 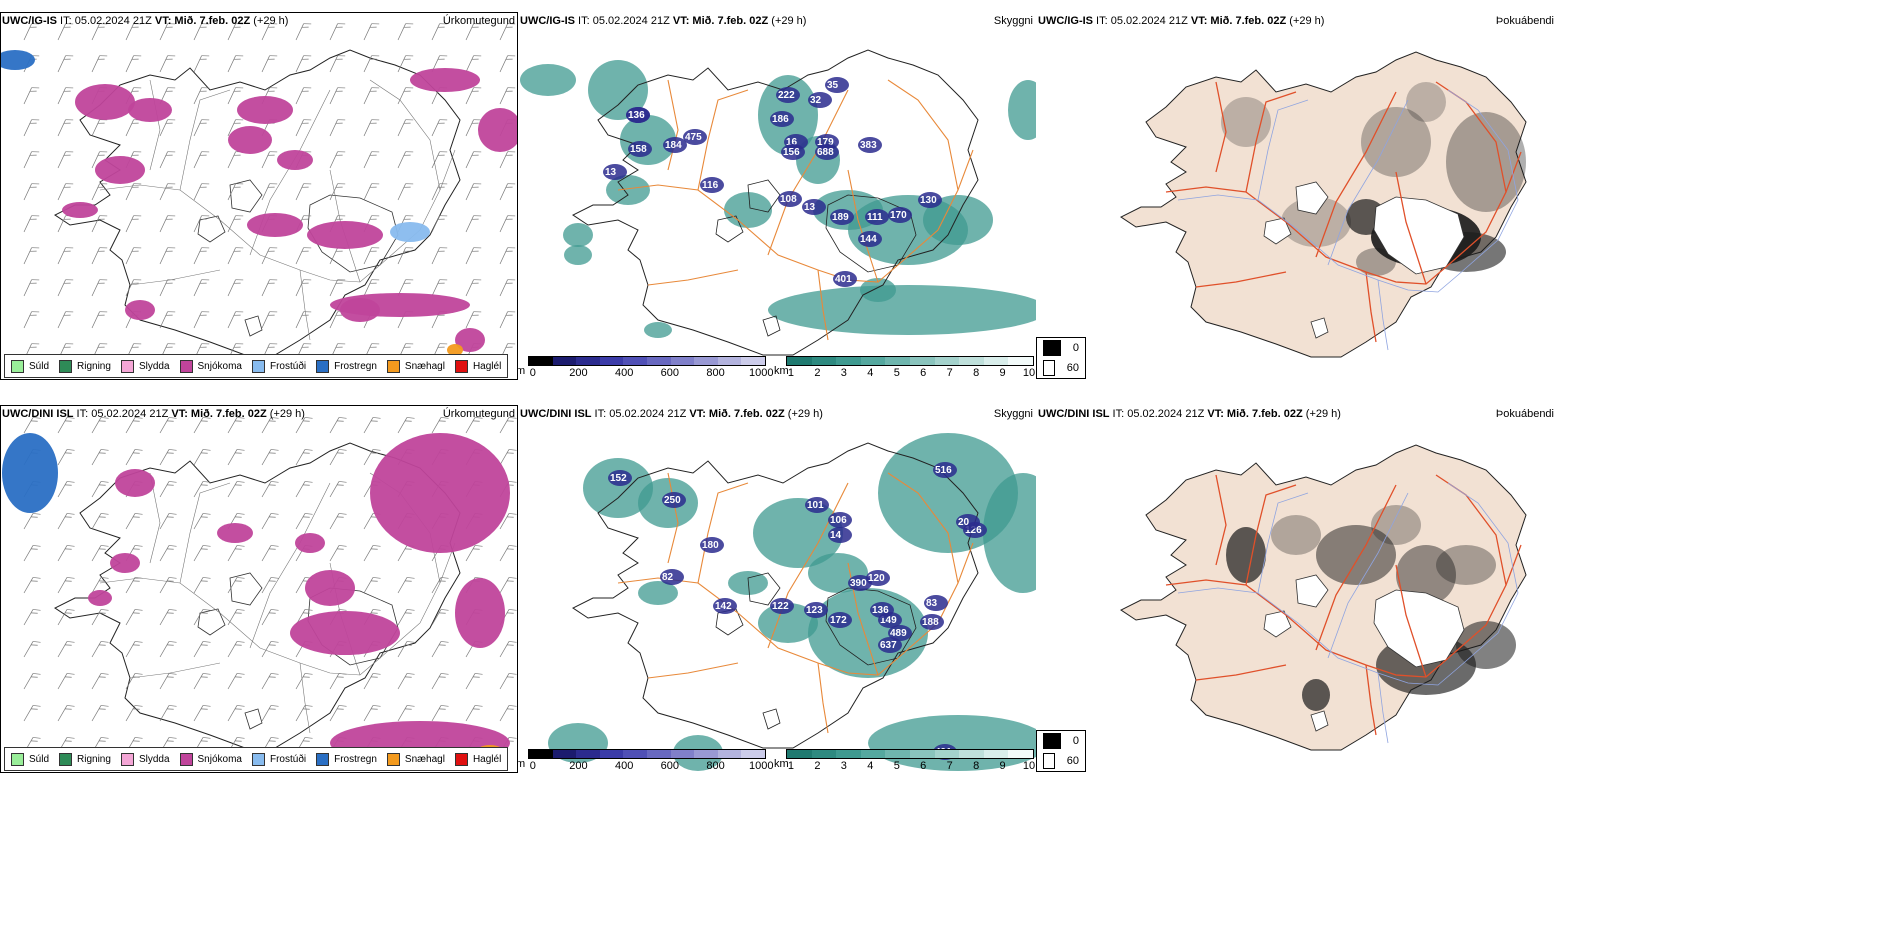 I want to click on fog-area, so click(x=1316, y=695).